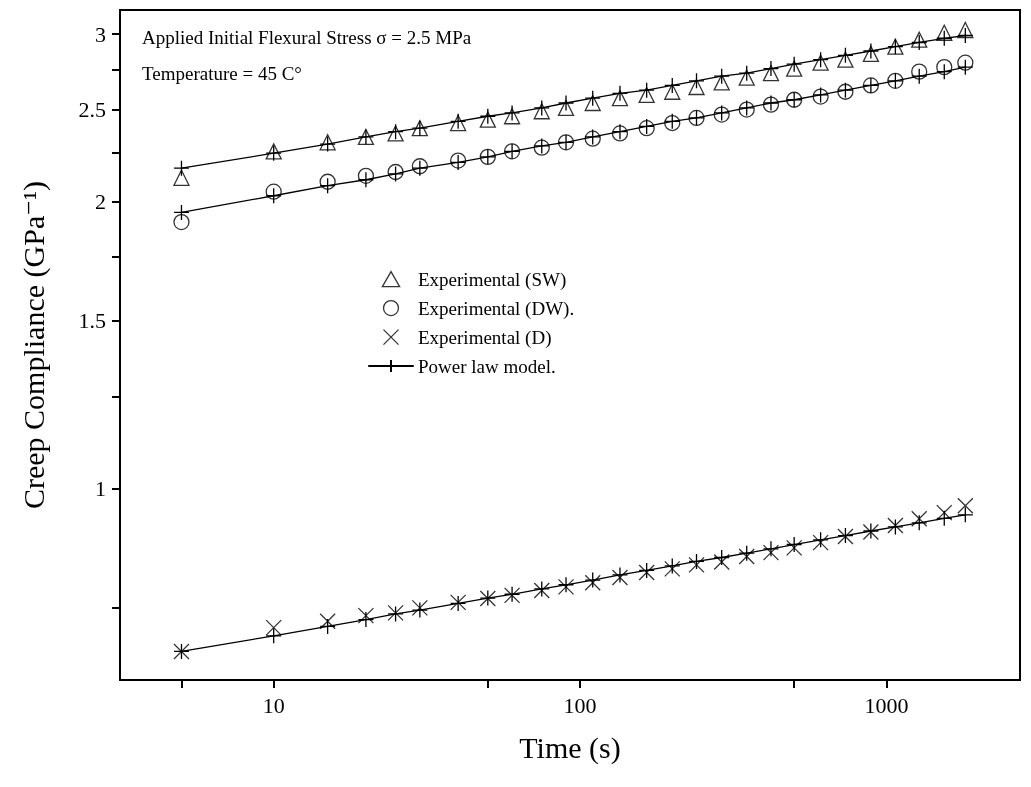 This screenshot has height=787, width=1031. Describe the element at coordinates (92, 110) in the screenshot. I see `y-tick-label: 2.5` at that location.